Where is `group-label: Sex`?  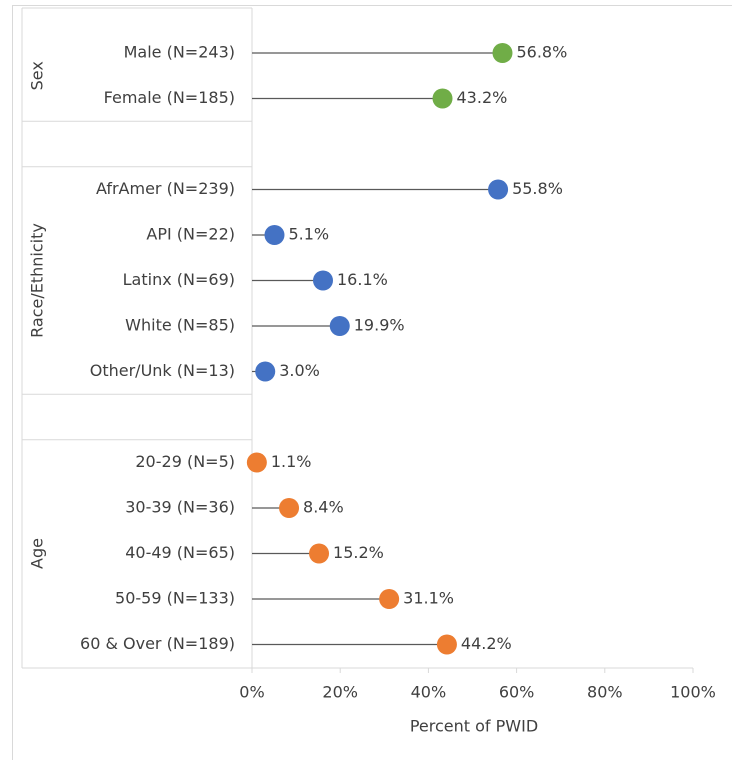 group-label: Sex is located at coordinates (37, 75).